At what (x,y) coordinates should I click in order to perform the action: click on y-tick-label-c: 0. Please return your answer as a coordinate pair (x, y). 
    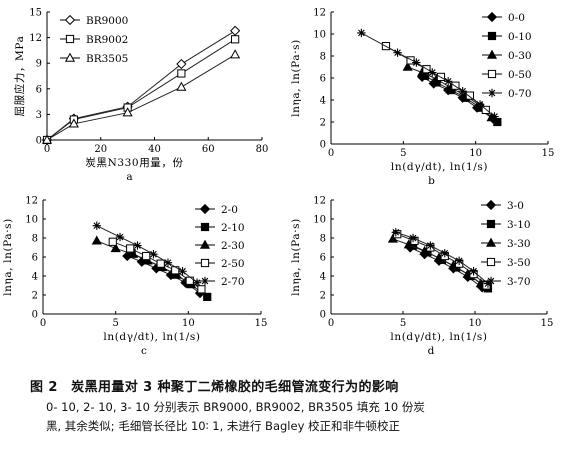
    Looking at the image, I should click on (35, 315).